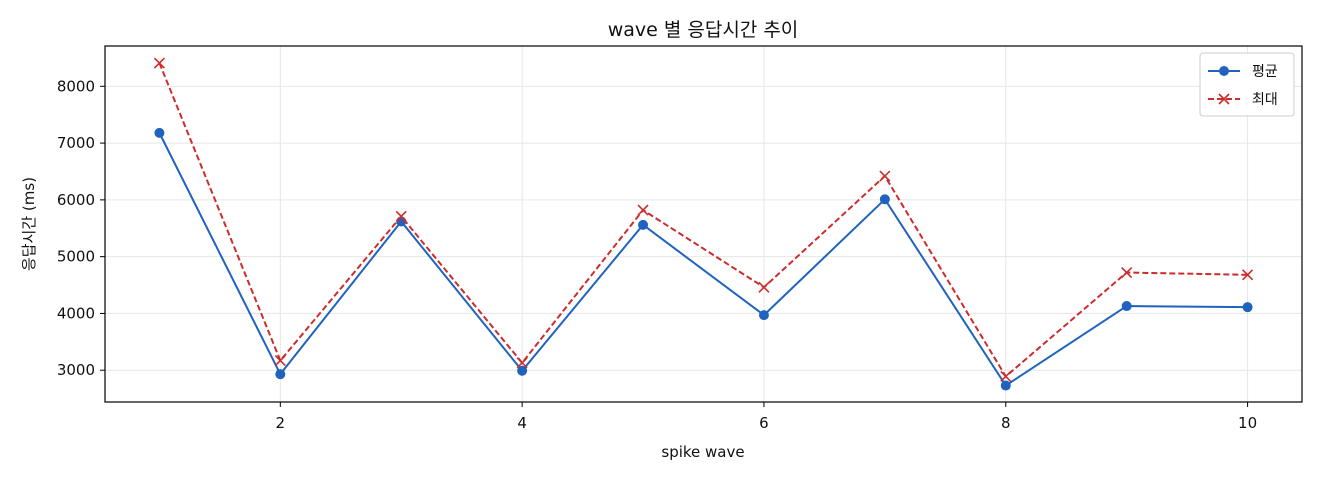 The height and width of the screenshot is (480, 1320). What do you see at coordinates (522, 423) in the screenshot?
I see `x-tick-label: 4` at bounding box center [522, 423].